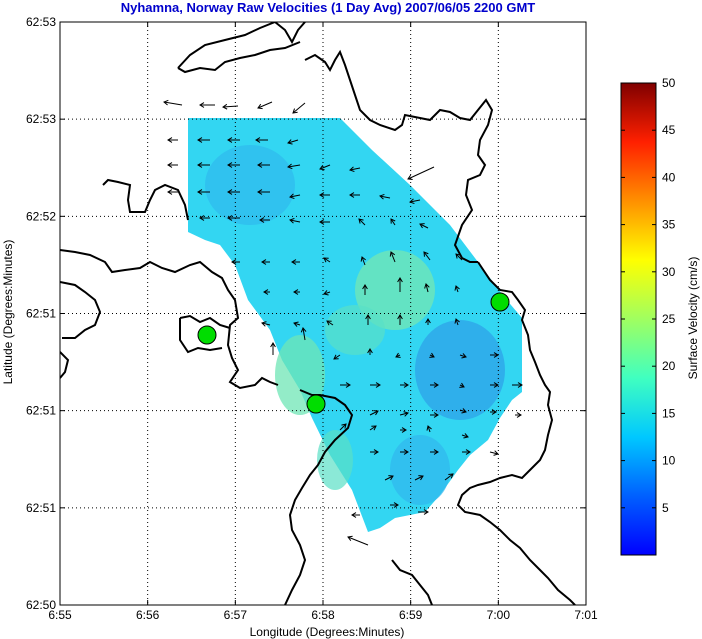 The width and height of the screenshot is (702, 639). I want to click on colorbar-tick-label: 10, so click(669, 461).